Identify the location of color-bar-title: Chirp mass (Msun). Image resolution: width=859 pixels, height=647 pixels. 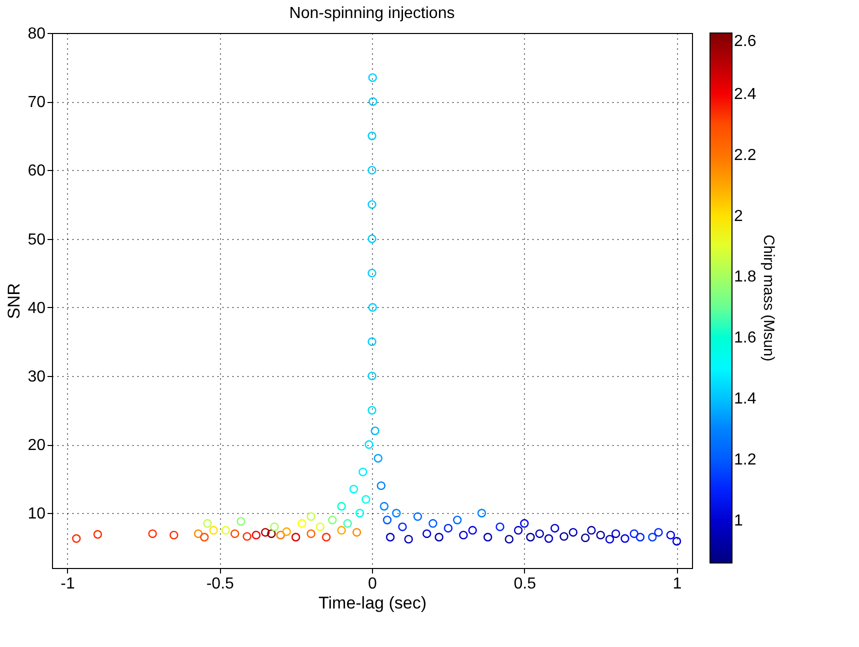
(768, 298).